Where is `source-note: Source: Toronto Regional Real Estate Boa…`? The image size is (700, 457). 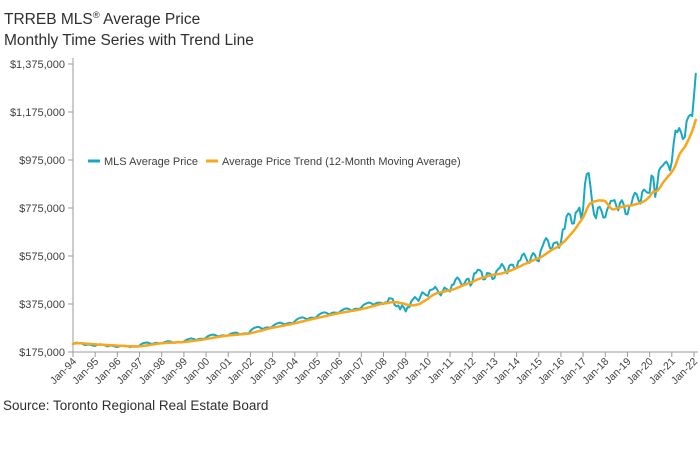
source-note: Source: Toronto Regional Real Estate Boa… is located at coordinates (136, 405).